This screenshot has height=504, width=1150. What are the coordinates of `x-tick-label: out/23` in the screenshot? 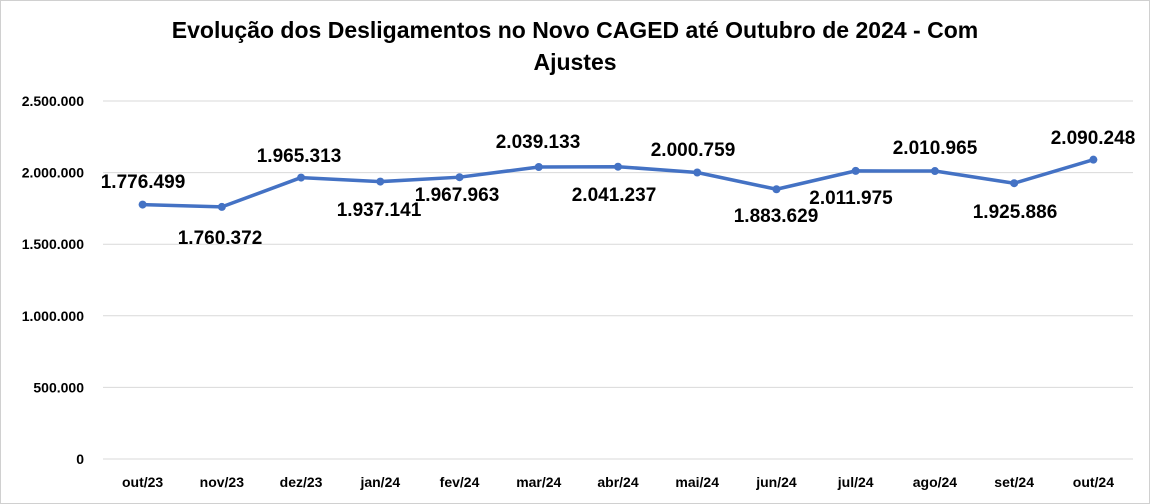 It's located at (142, 482).